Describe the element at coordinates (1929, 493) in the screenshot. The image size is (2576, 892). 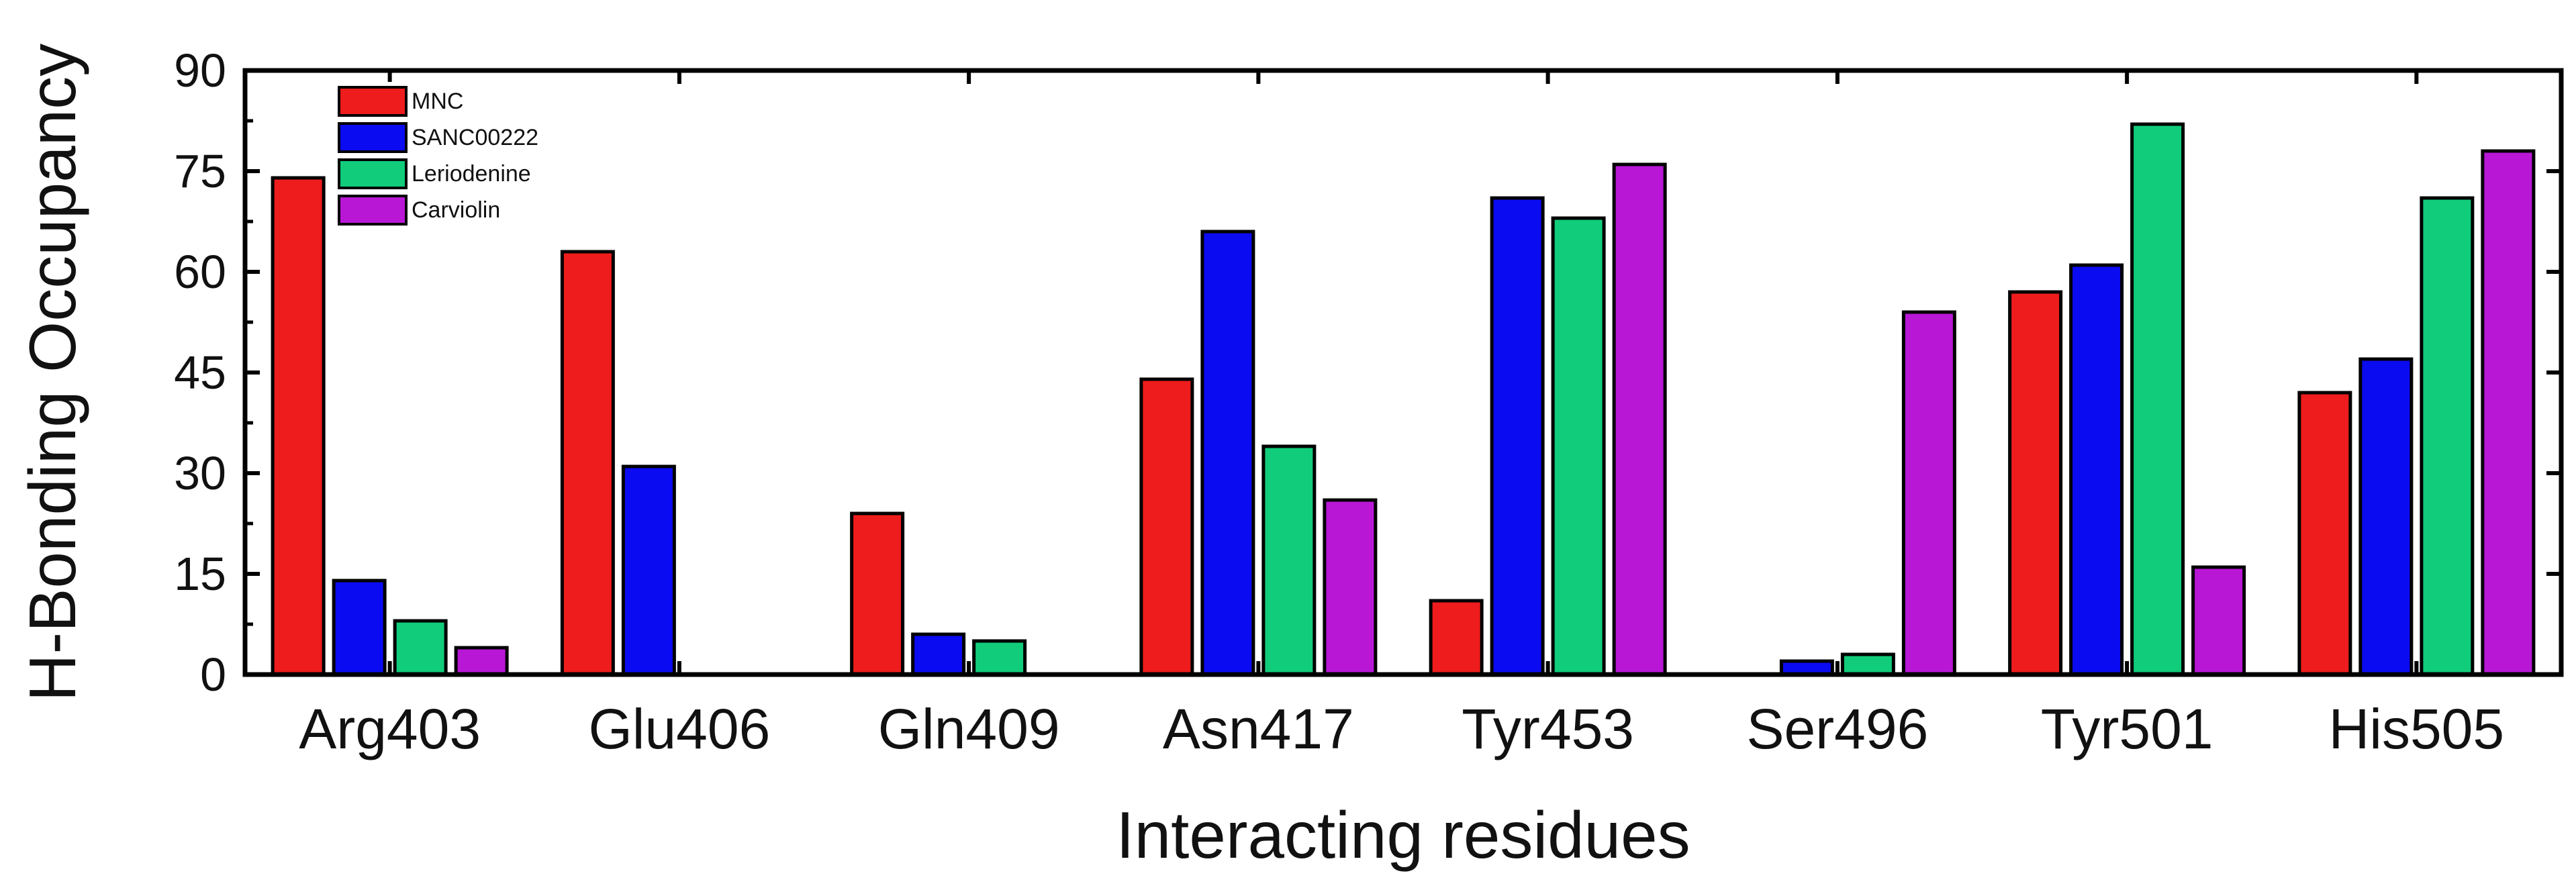
I see `bar-carviolin-ser496` at that location.